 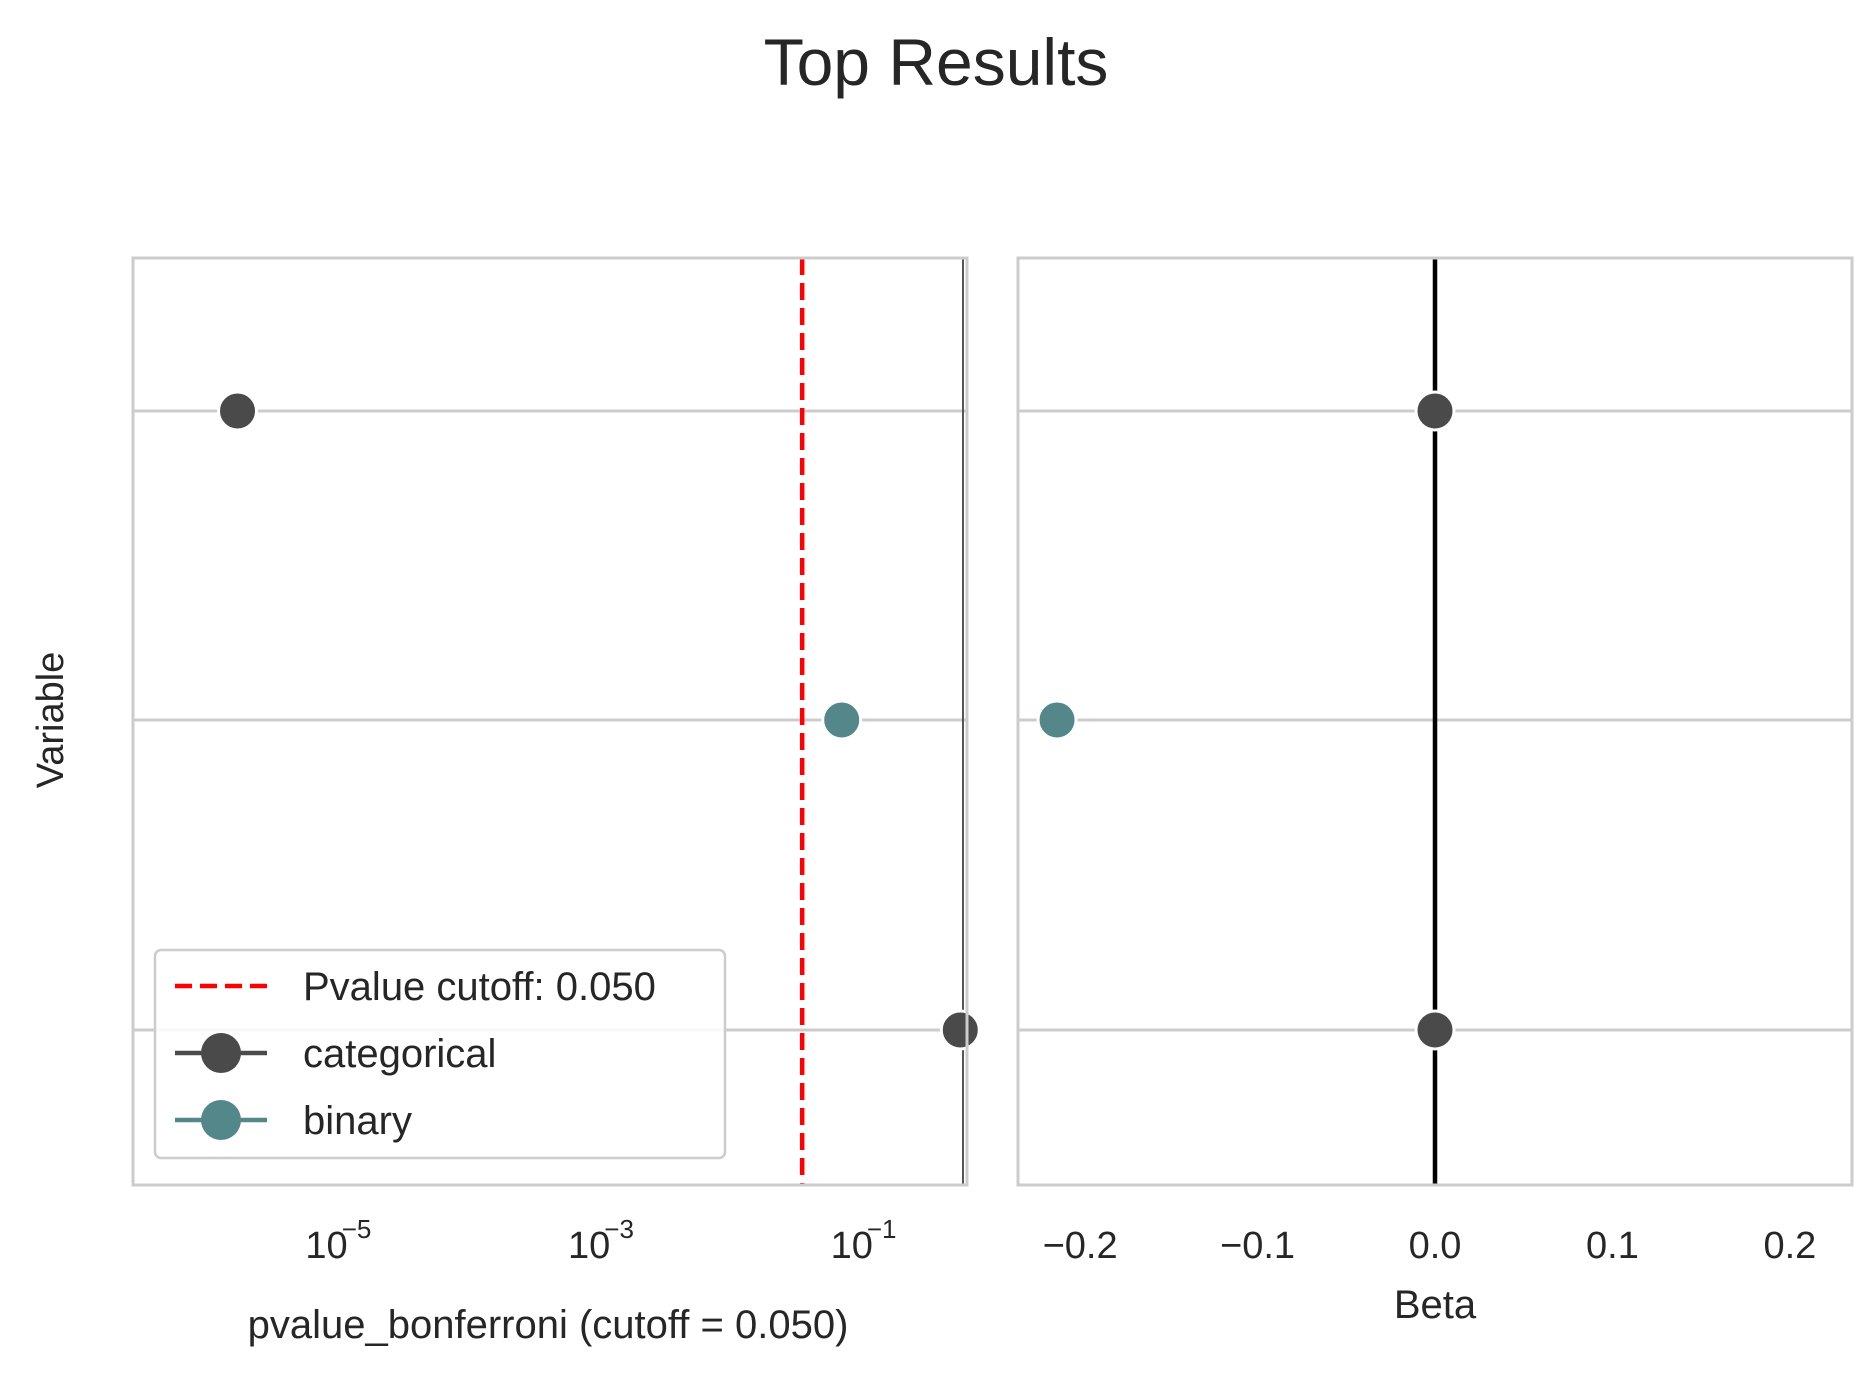 What do you see at coordinates (1257, 1246) in the screenshot?
I see `right-x-tick-label-1: −0.1` at bounding box center [1257, 1246].